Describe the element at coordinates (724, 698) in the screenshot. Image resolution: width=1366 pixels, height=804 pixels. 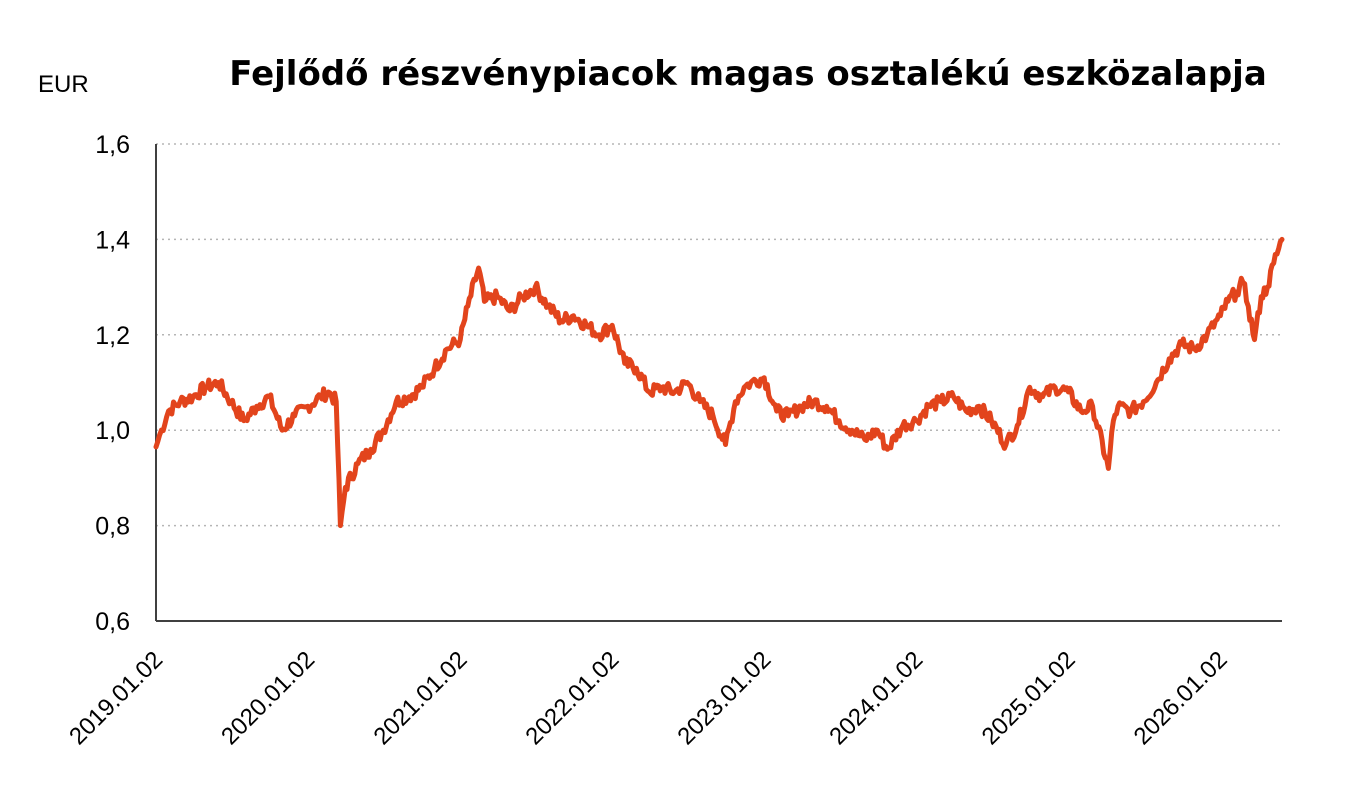
I see `x-tick-label: 2023.01.02` at that location.